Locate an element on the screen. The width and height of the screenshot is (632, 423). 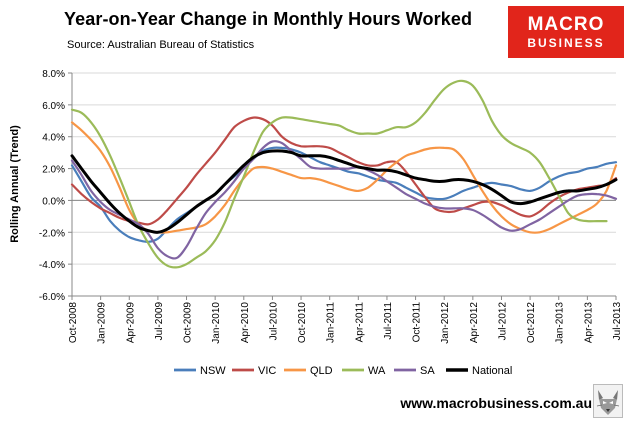
y-tick-label: -4.0% is located at coordinates (52, 265).